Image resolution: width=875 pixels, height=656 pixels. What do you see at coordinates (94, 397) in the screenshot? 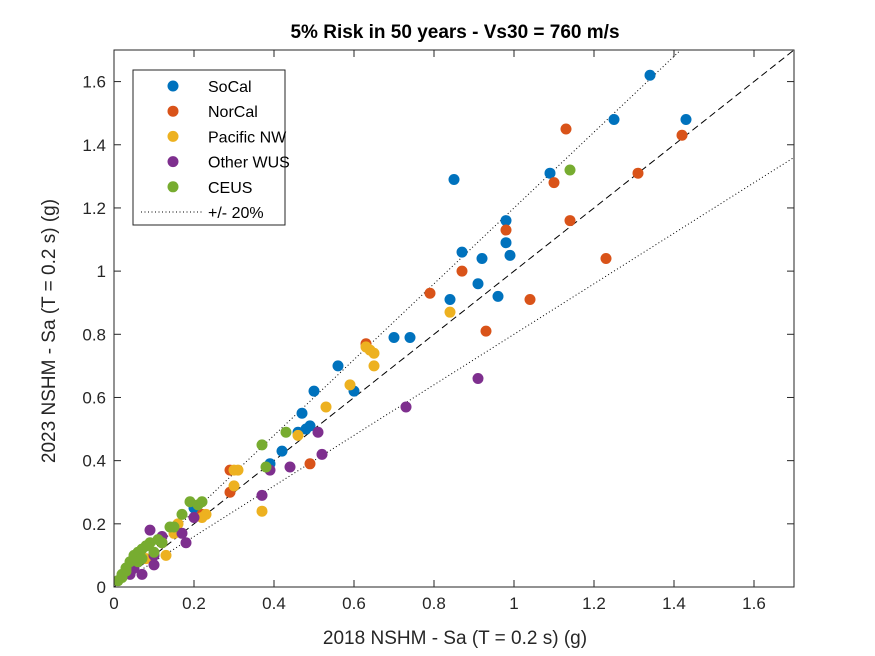
I see `y-tick-label: 0.6` at bounding box center [94, 397].